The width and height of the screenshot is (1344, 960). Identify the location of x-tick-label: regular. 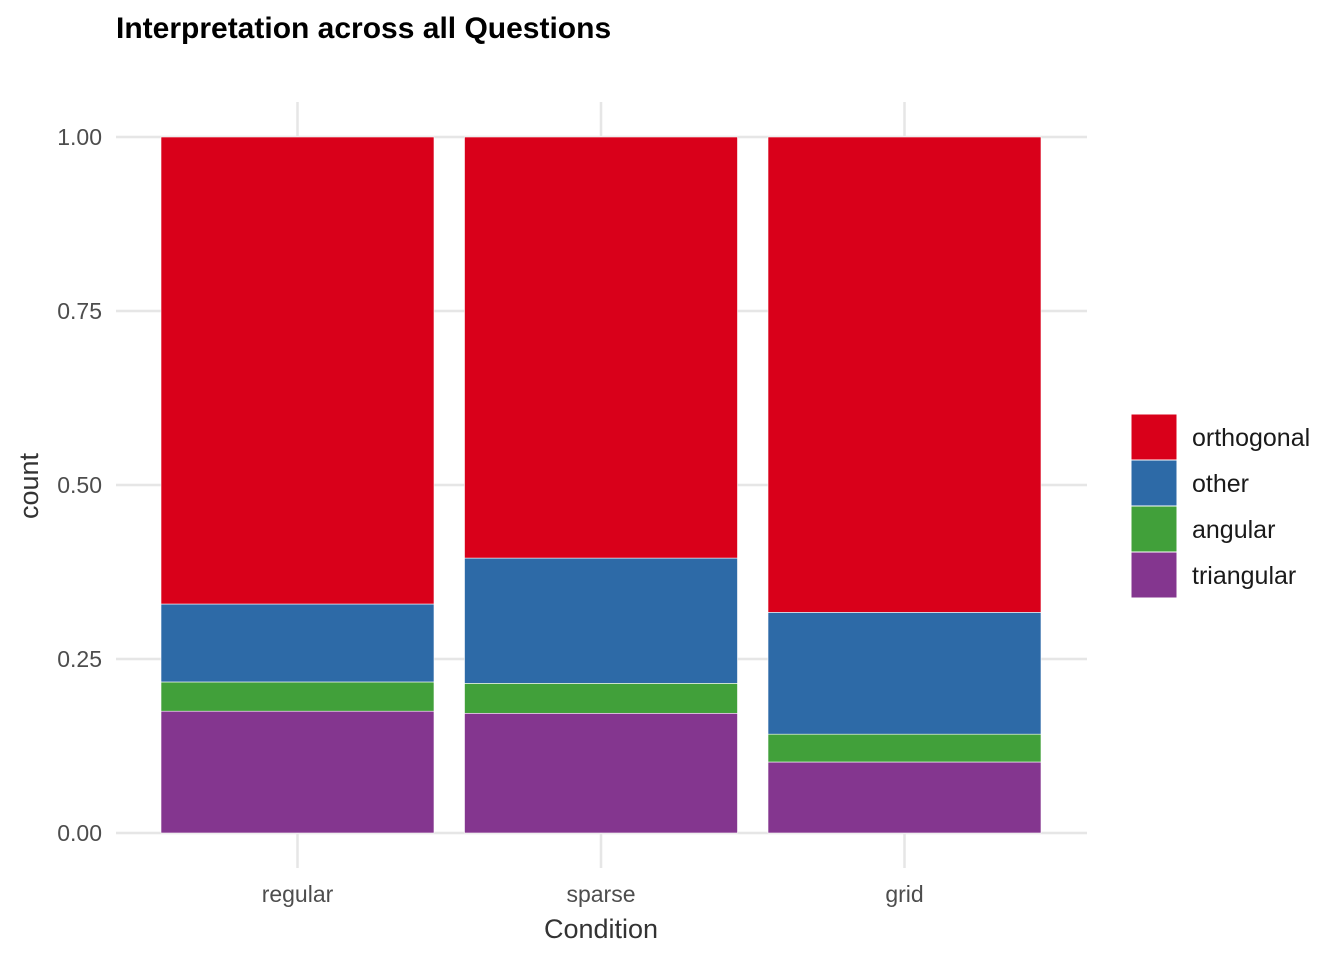
(298, 894).